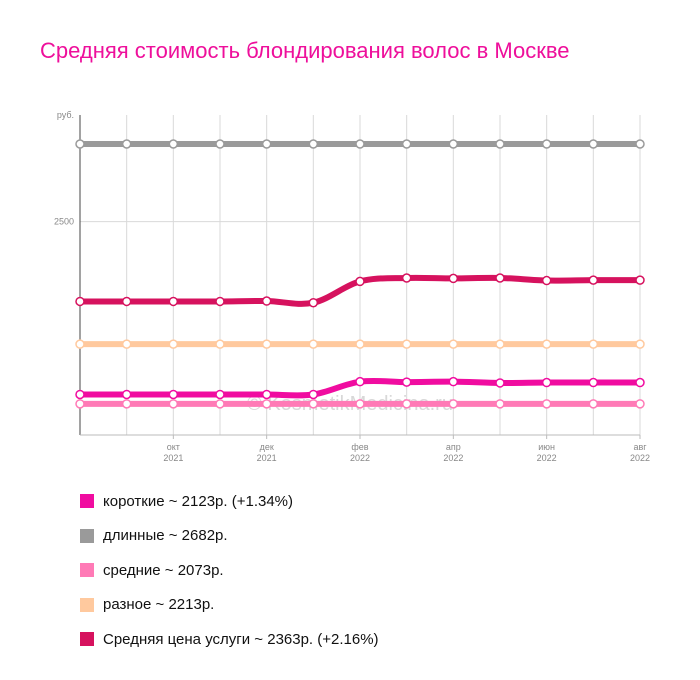  I want to click on x-tick-label-month: фев, so click(359, 447).